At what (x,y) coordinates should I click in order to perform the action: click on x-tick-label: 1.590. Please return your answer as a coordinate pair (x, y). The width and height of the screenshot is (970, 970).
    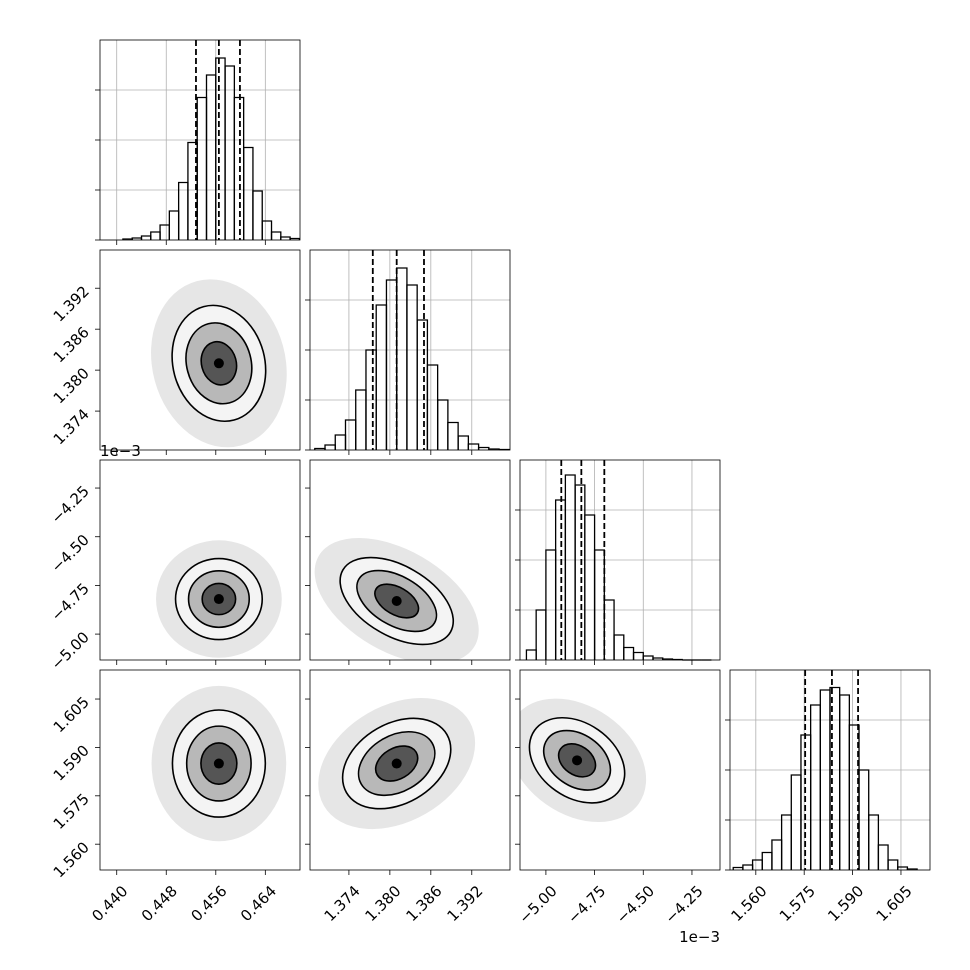
    Looking at the image, I should click on (845, 903).